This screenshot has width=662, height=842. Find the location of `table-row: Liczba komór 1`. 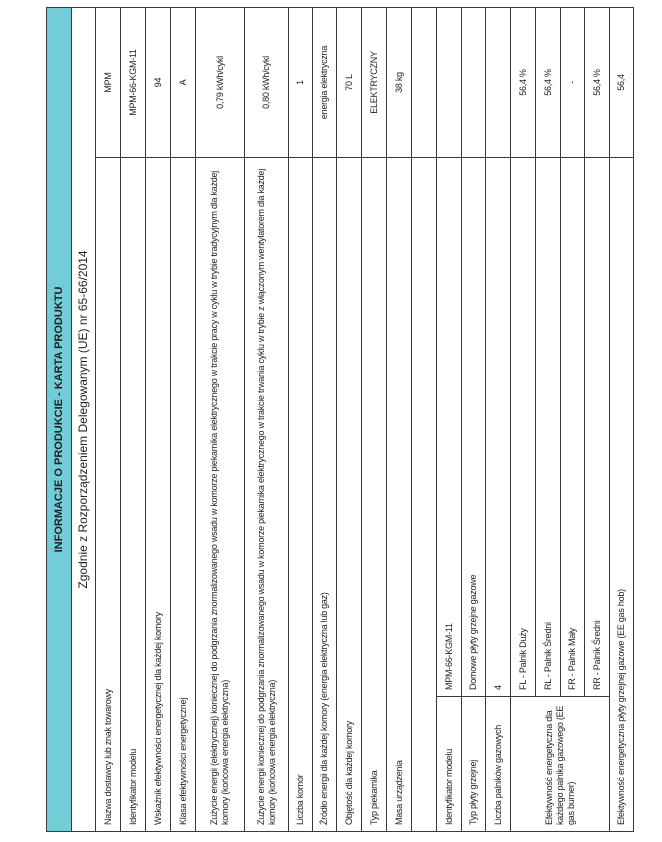

table-row: Liczba komór 1 is located at coordinates (300, 419).